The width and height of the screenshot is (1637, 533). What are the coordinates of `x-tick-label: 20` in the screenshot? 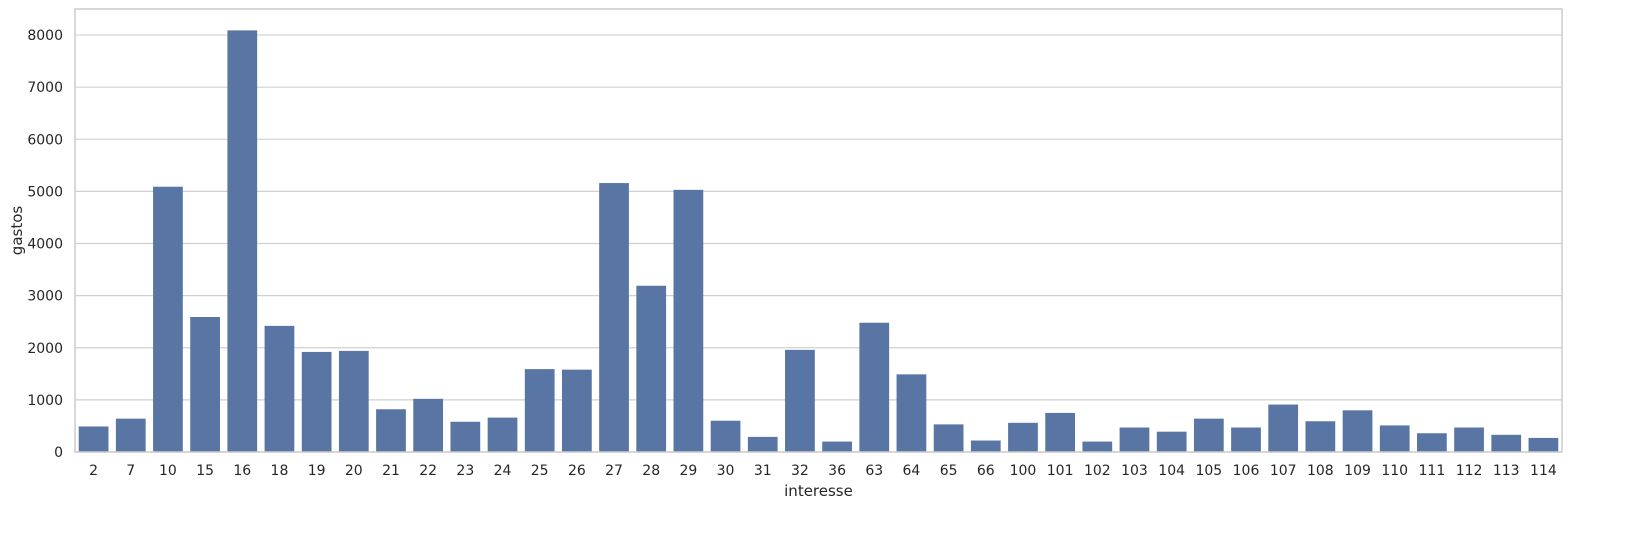 It's located at (354, 471).